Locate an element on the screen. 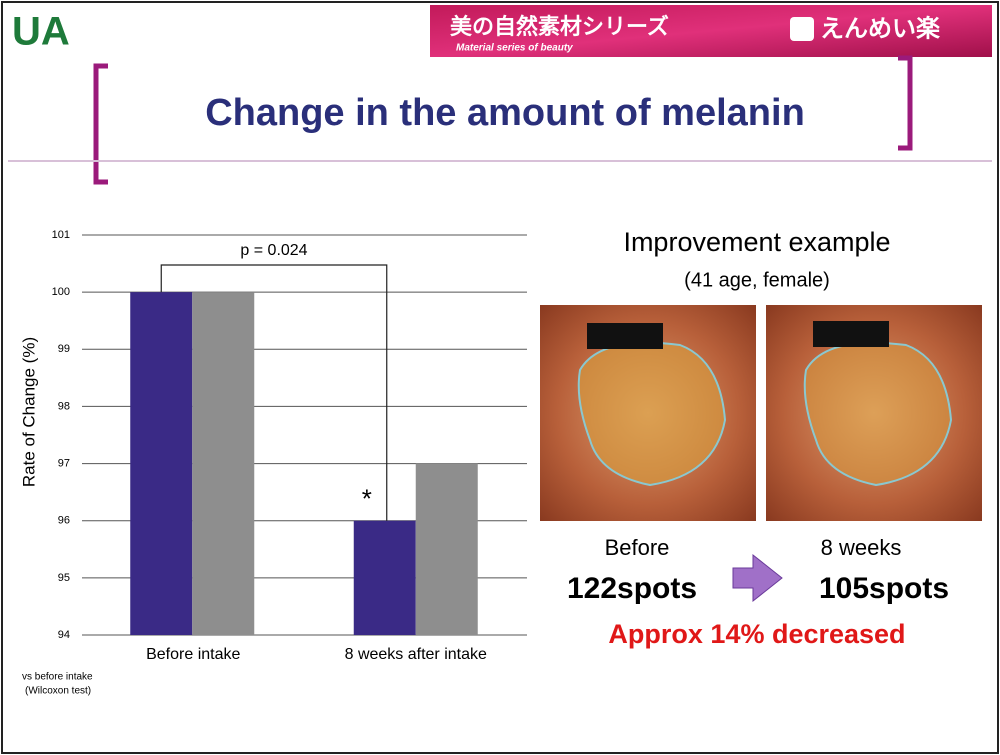 The height and width of the screenshot is (755, 1000). after-label: 8 weeks is located at coordinates (861, 547).